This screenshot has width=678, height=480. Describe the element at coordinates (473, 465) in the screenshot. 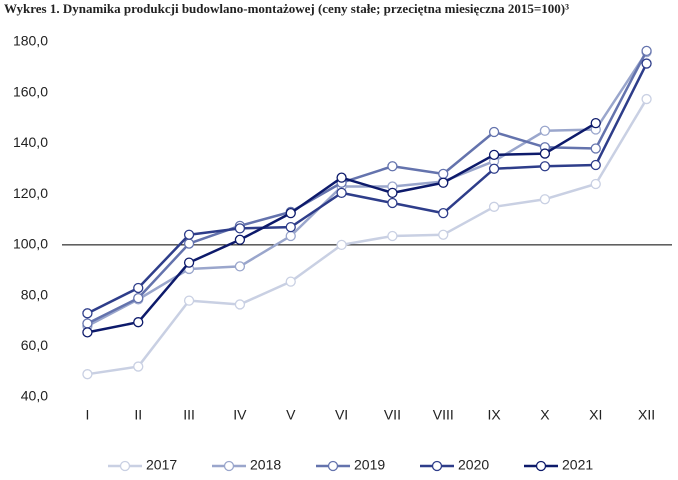

I see `legend-label: 2020` at that location.